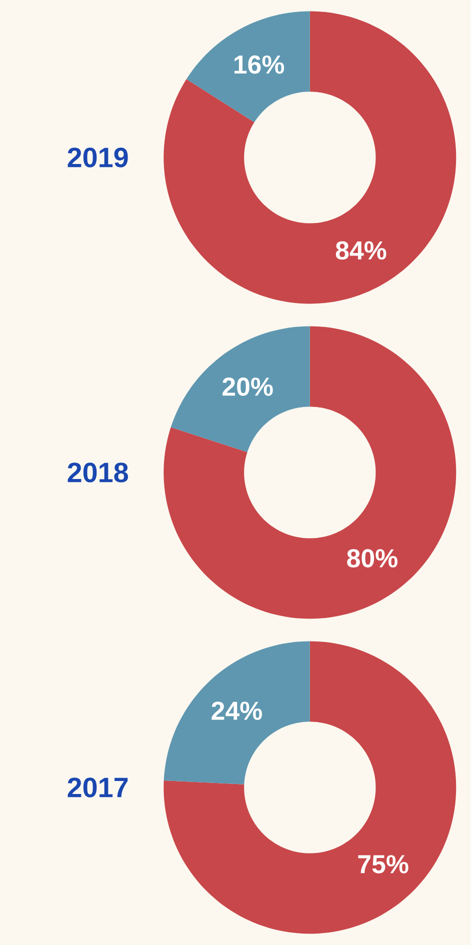 This screenshot has height=945, width=471. I want to click on data-label: 80%, so click(372, 558).